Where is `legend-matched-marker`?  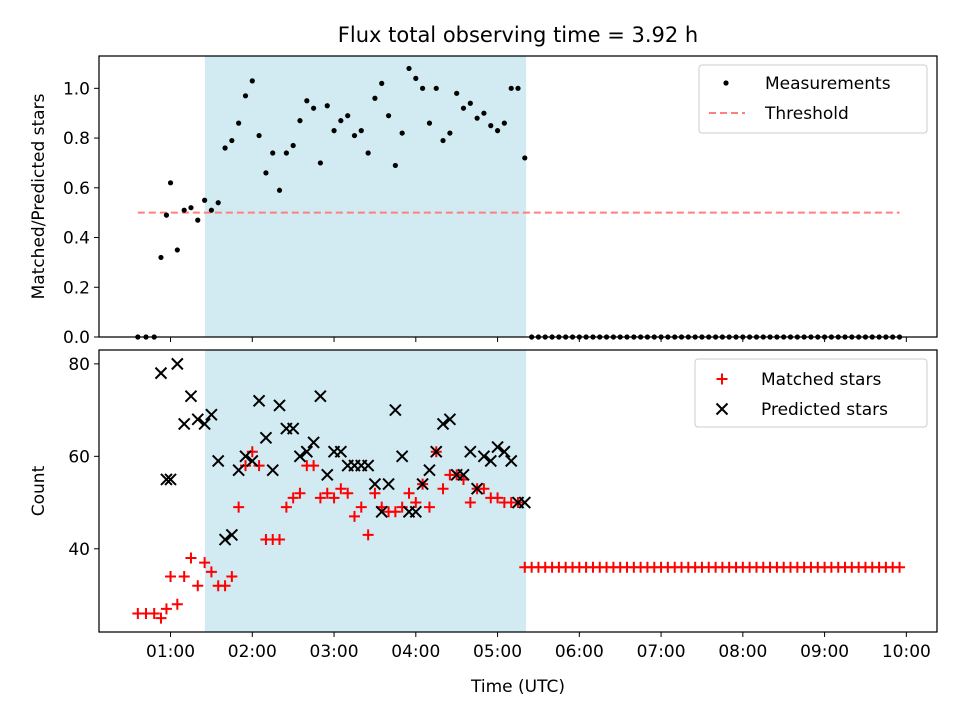
legend-matched-marker is located at coordinates (722, 379).